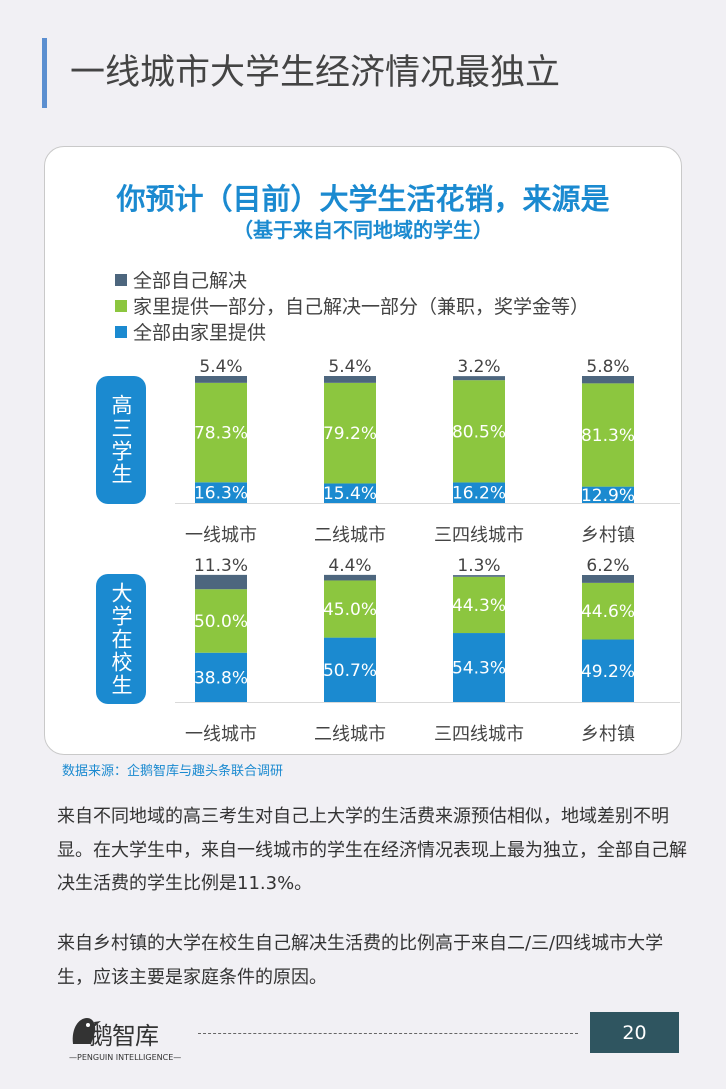 The width and height of the screenshot is (726, 1089). What do you see at coordinates (315, 73) in the screenshot?
I see `page-title: 一线城市大学生经济情况最独立` at bounding box center [315, 73].